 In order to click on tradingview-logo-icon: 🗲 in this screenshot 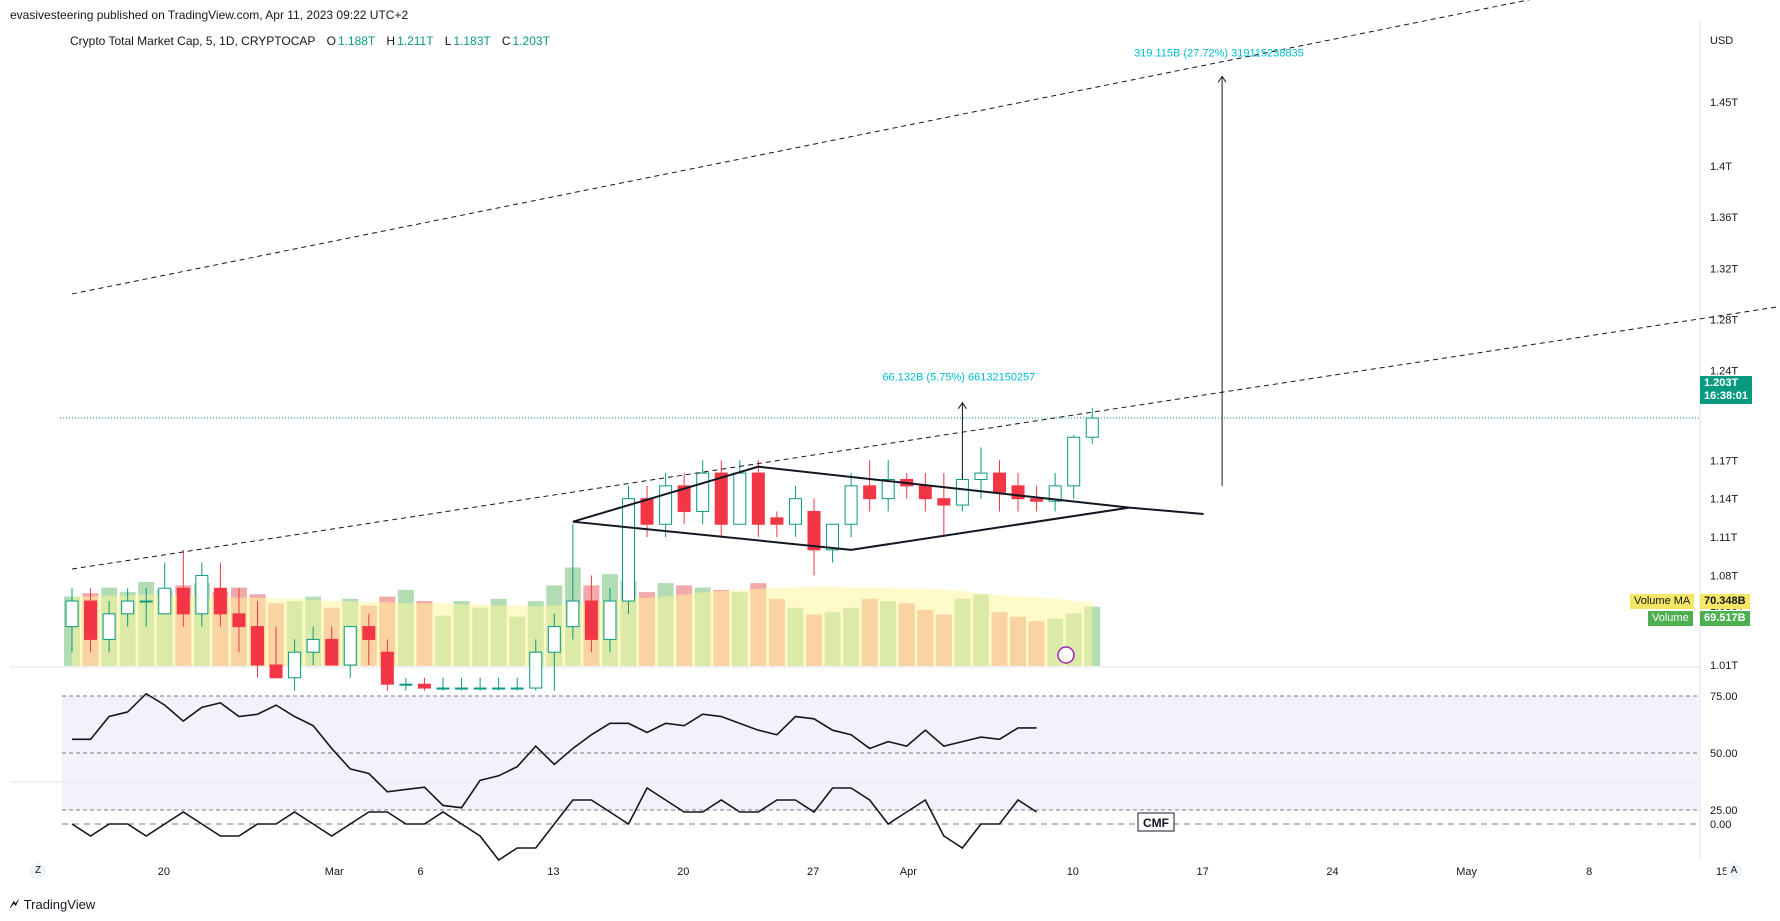, I will do `click(14, 903)`.